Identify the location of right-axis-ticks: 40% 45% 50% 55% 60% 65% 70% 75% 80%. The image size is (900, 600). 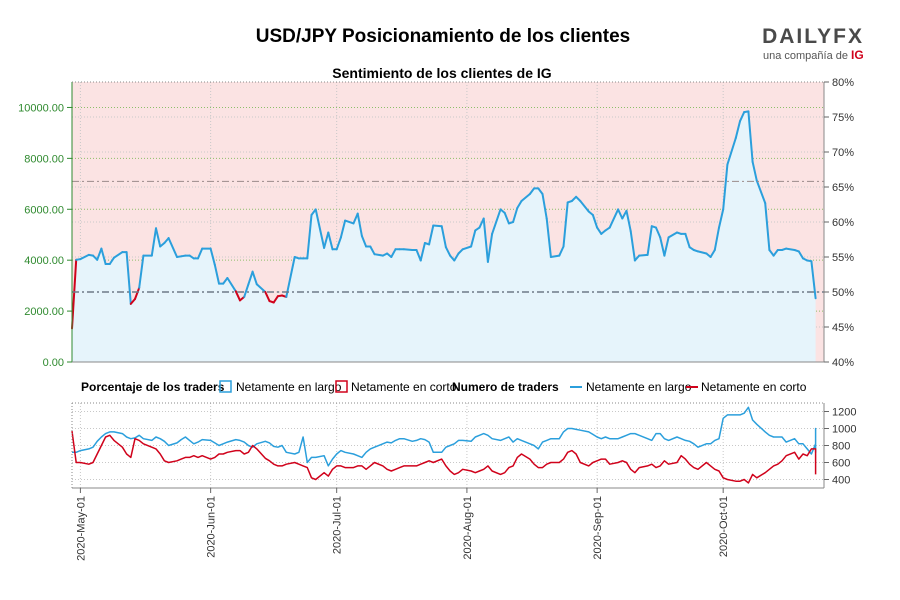
(839, 223).